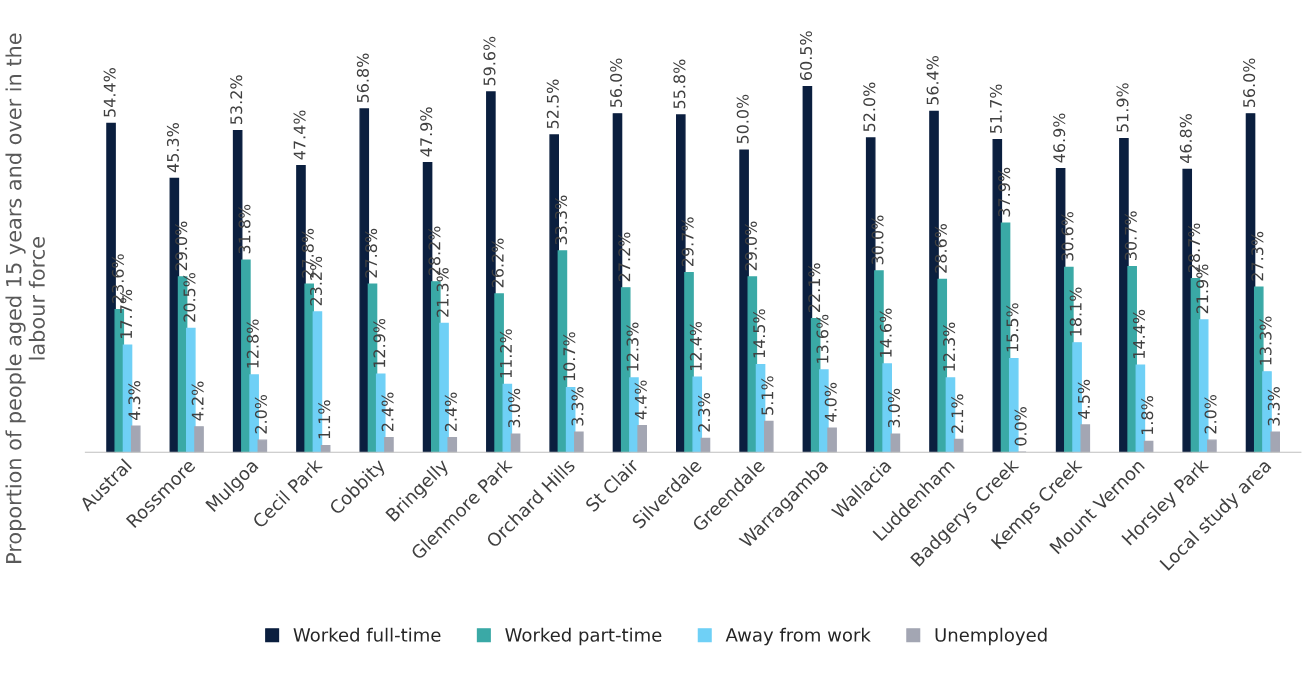  I want to click on data-label: 28.6%, so click(940, 248).